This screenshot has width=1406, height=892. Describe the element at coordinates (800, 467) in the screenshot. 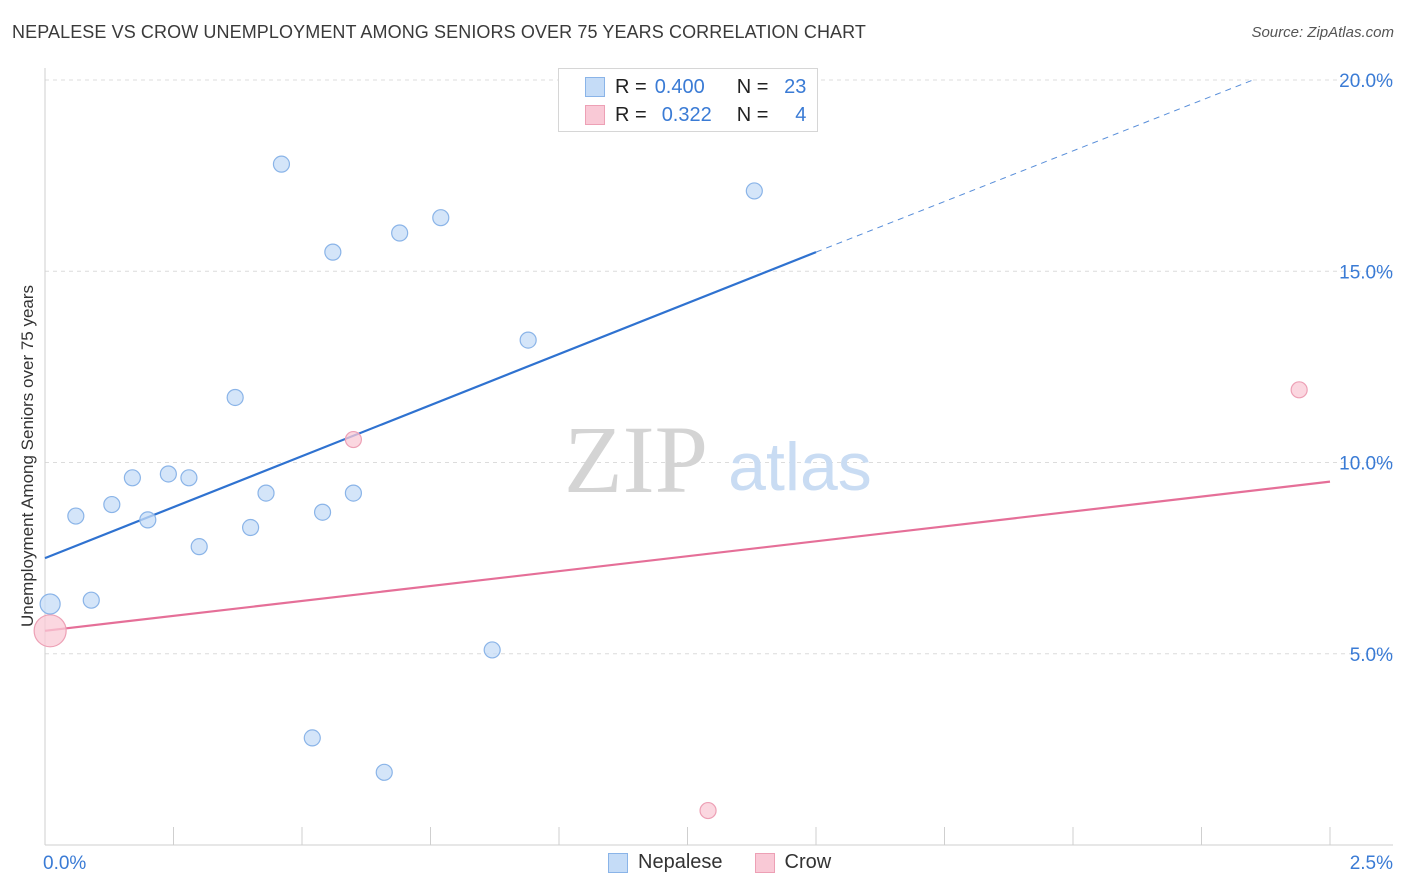

I see `watermark-atlas: atlas` at that location.